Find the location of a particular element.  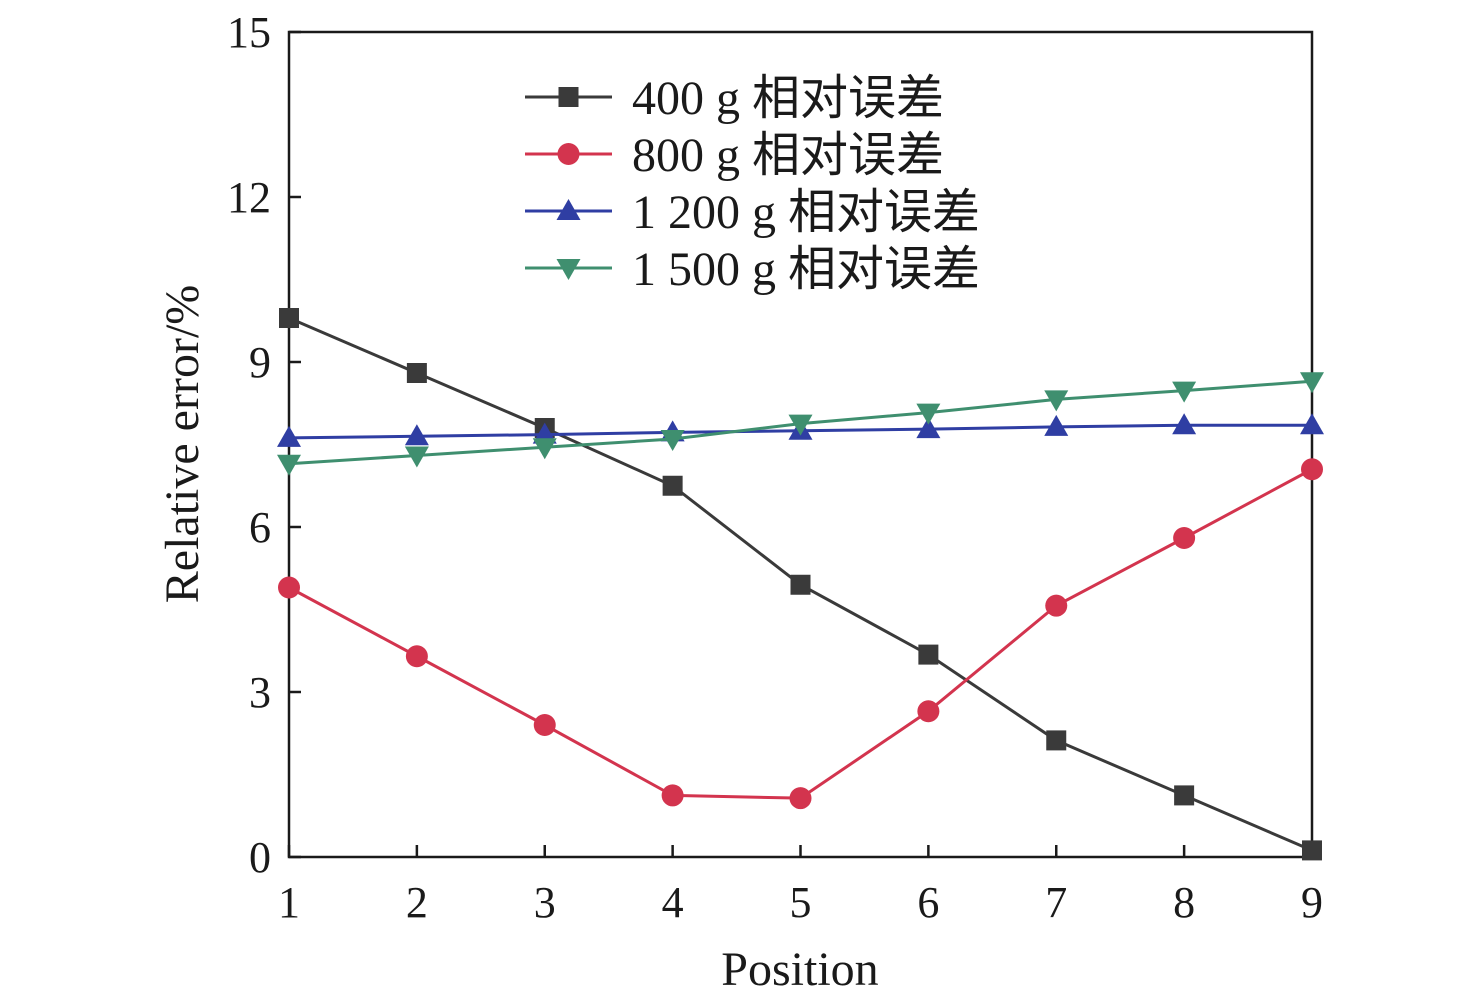

y-tick-label: 9 is located at coordinates (260, 362).